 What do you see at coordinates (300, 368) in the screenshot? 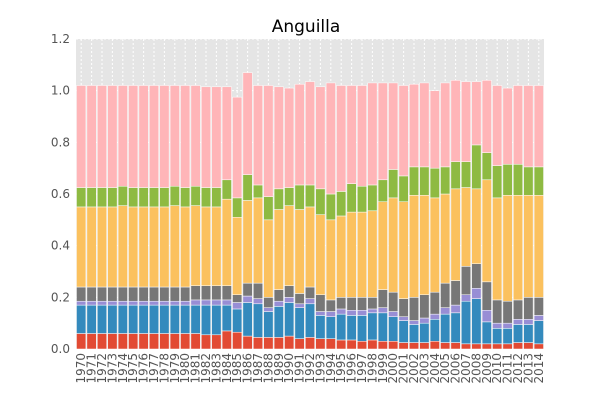
I see `x-tick-label-1991: 1991` at bounding box center [300, 368].